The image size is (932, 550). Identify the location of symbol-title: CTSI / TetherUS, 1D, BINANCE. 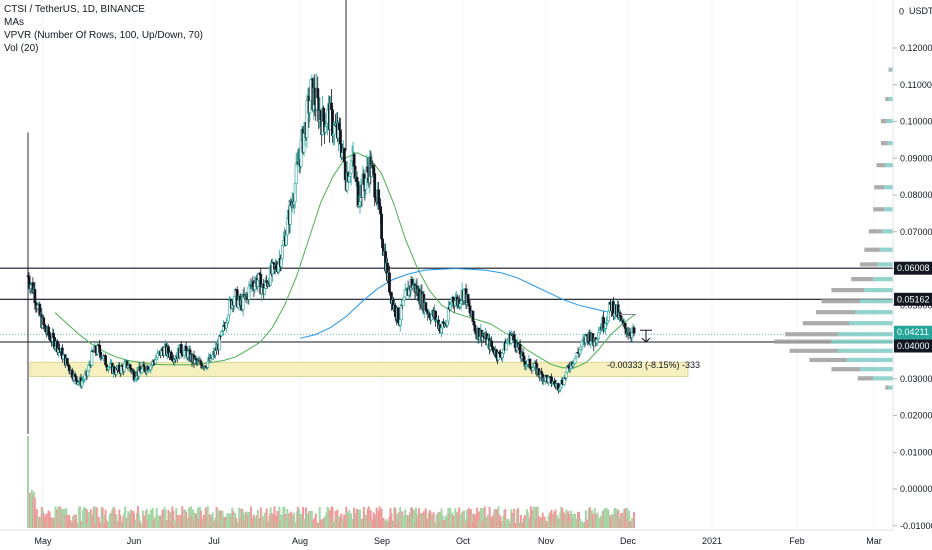
(74, 9).